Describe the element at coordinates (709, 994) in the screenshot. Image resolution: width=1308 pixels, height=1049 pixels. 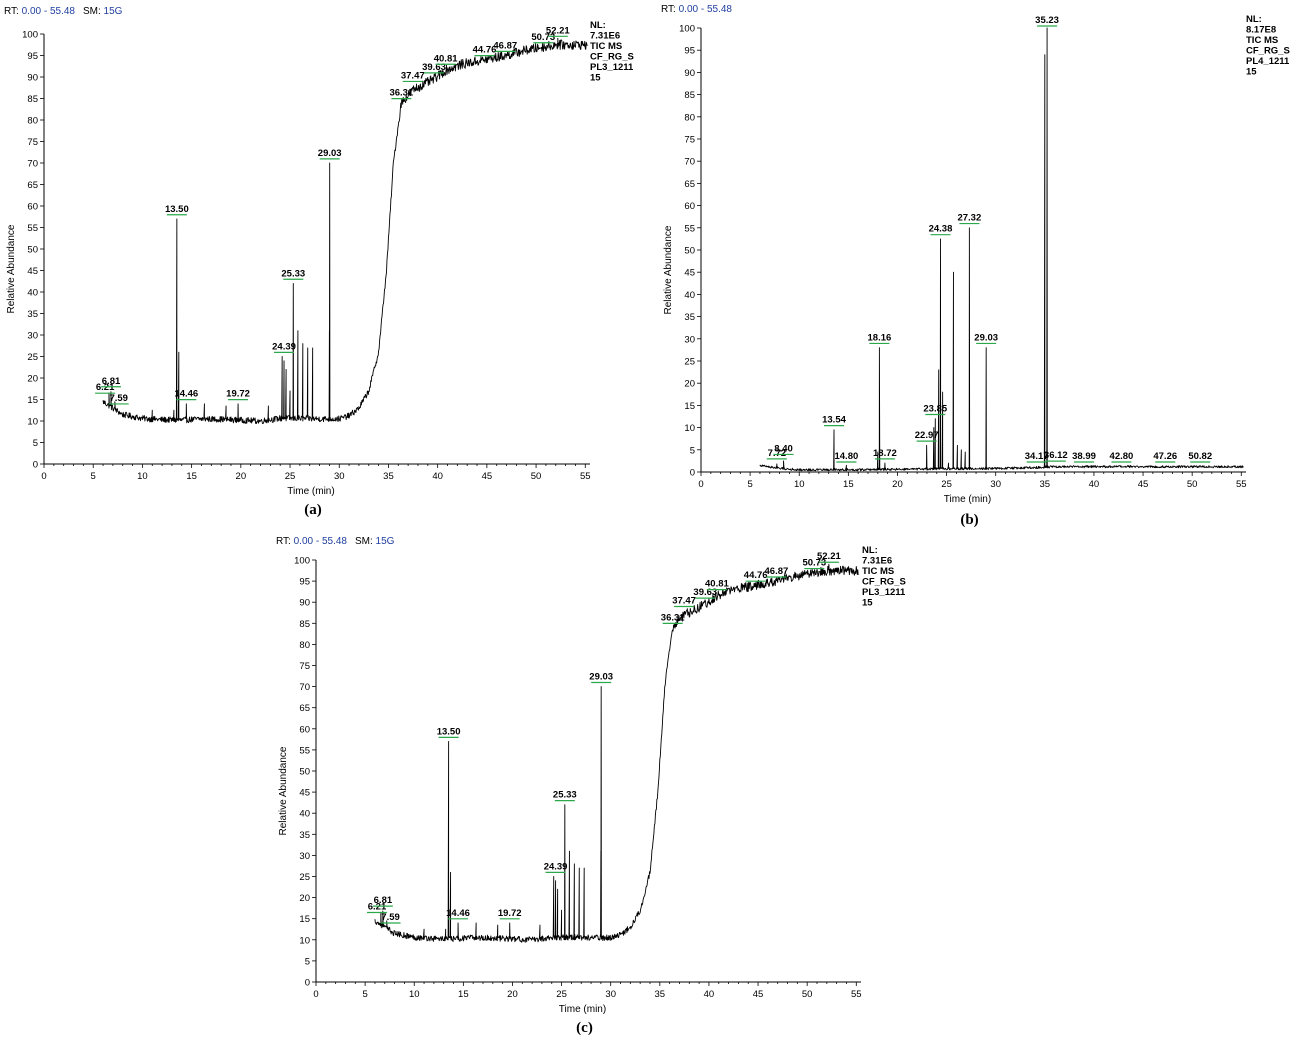
I see `x-tick-label: 40` at that location.